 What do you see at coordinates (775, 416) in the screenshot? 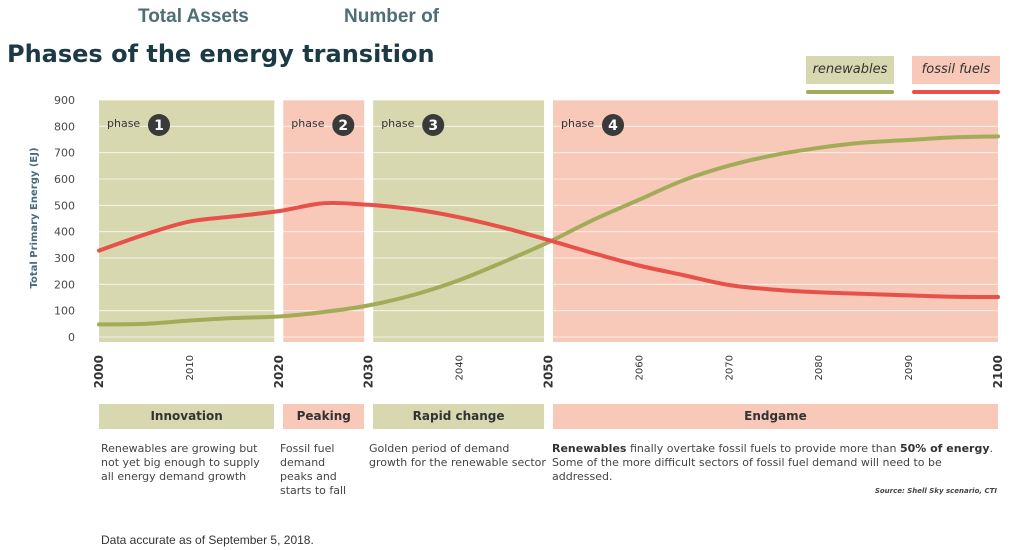
I see `phase-label-endgame: Endgame` at bounding box center [775, 416].